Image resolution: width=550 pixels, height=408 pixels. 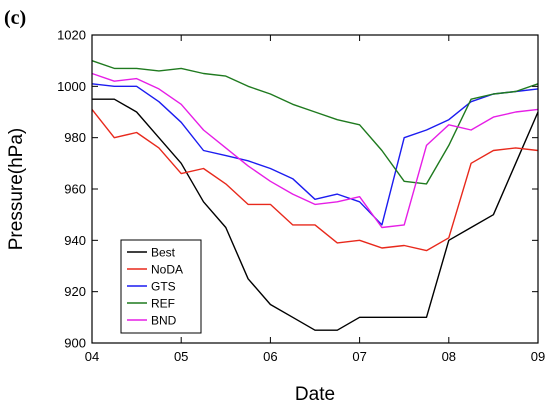 I want to click on x-tick-label: 05, so click(x=181, y=356).